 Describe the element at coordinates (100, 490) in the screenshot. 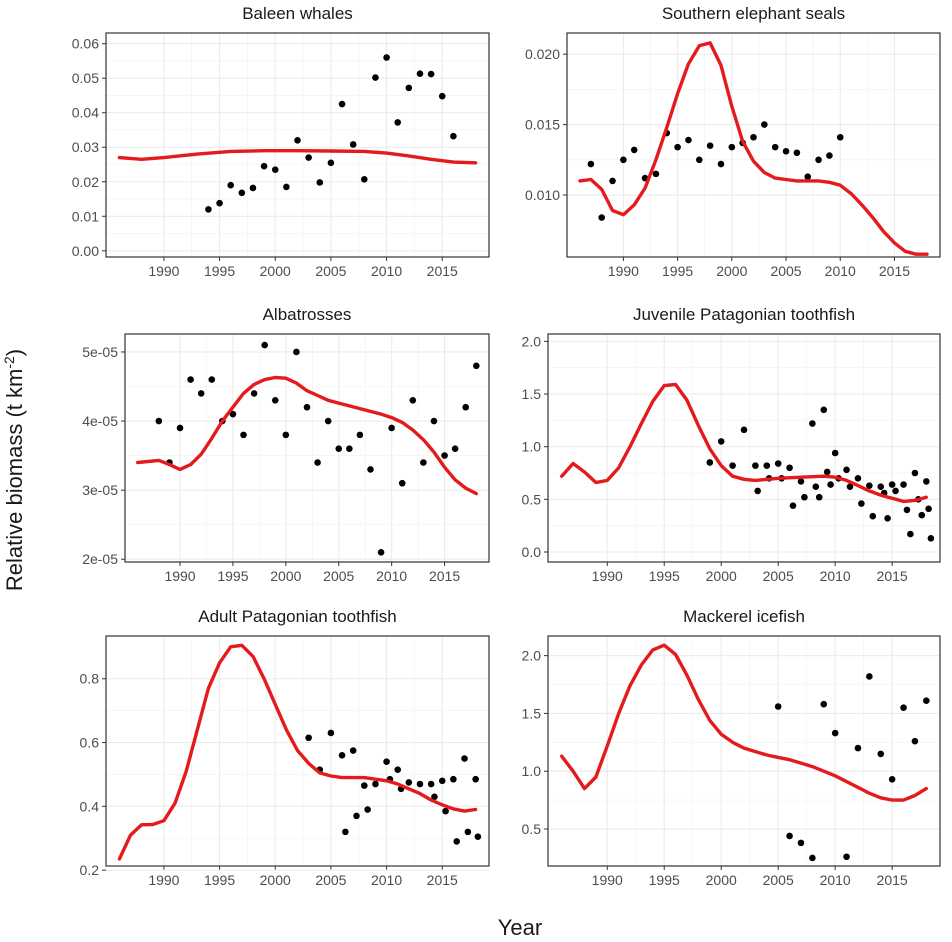

I see `y-tick-label: 3e-05` at that location.